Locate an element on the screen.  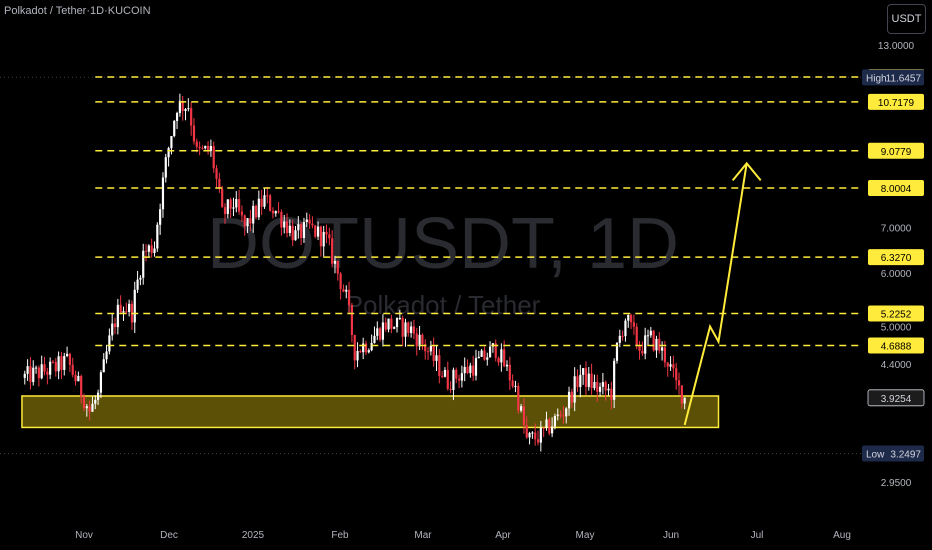
x-tick-label: Jul is located at coordinates (757, 535).